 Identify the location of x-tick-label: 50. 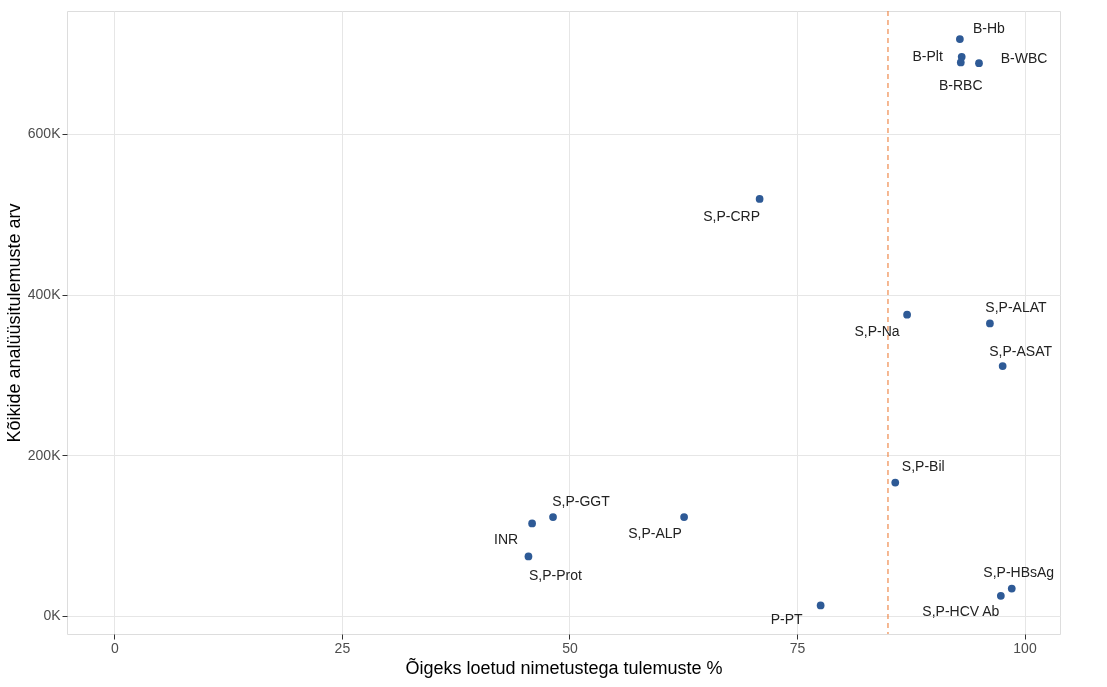
(570, 647).